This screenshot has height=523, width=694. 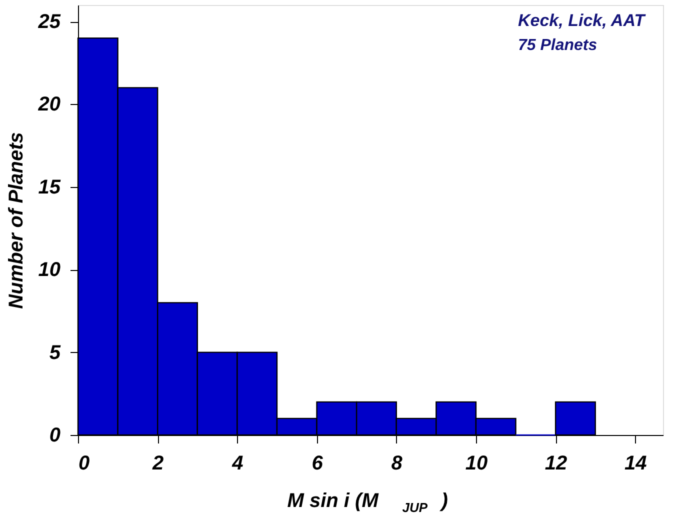 What do you see at coordinates (48, 105) in the screenshot?
I see `y-tick-label: 20` at bounding box center [48, 105].